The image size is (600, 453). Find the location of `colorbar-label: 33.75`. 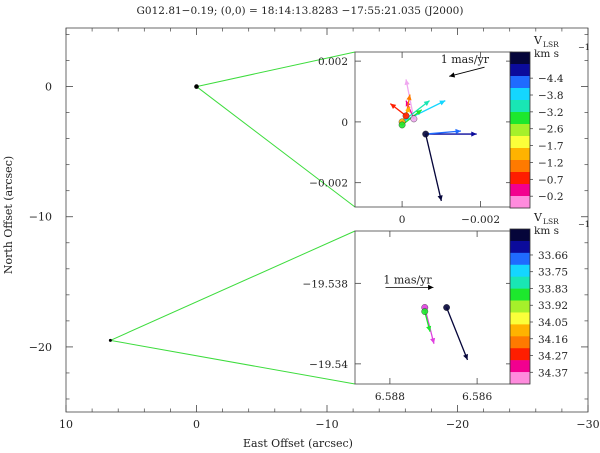

colorbar-label: 33.75 is located at coordinates (553, 273).